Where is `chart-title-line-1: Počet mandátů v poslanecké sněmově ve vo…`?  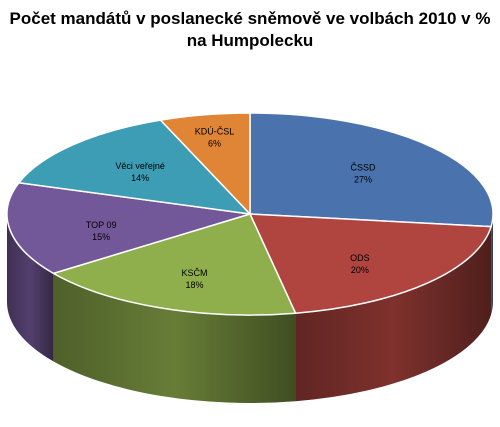
chart-title-line-1: Počet mandátů v poslanecké sněmově ve vo… is located at coordinates (250, 18).